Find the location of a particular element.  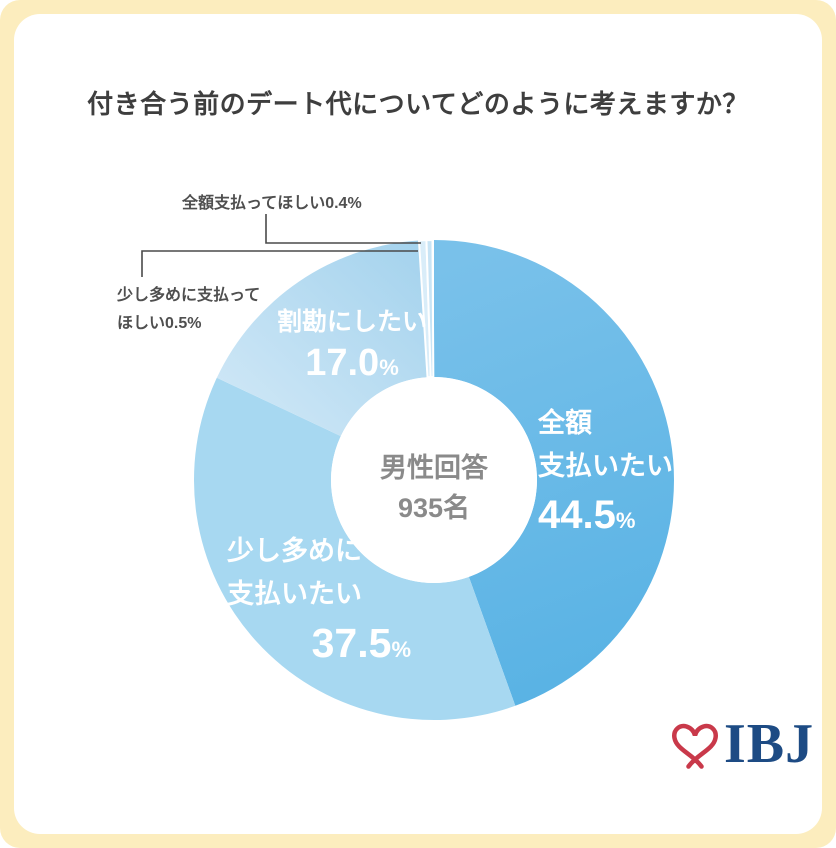

segment-label-full-pay-line2: 支払いたい is located at coordinates (605, 466).